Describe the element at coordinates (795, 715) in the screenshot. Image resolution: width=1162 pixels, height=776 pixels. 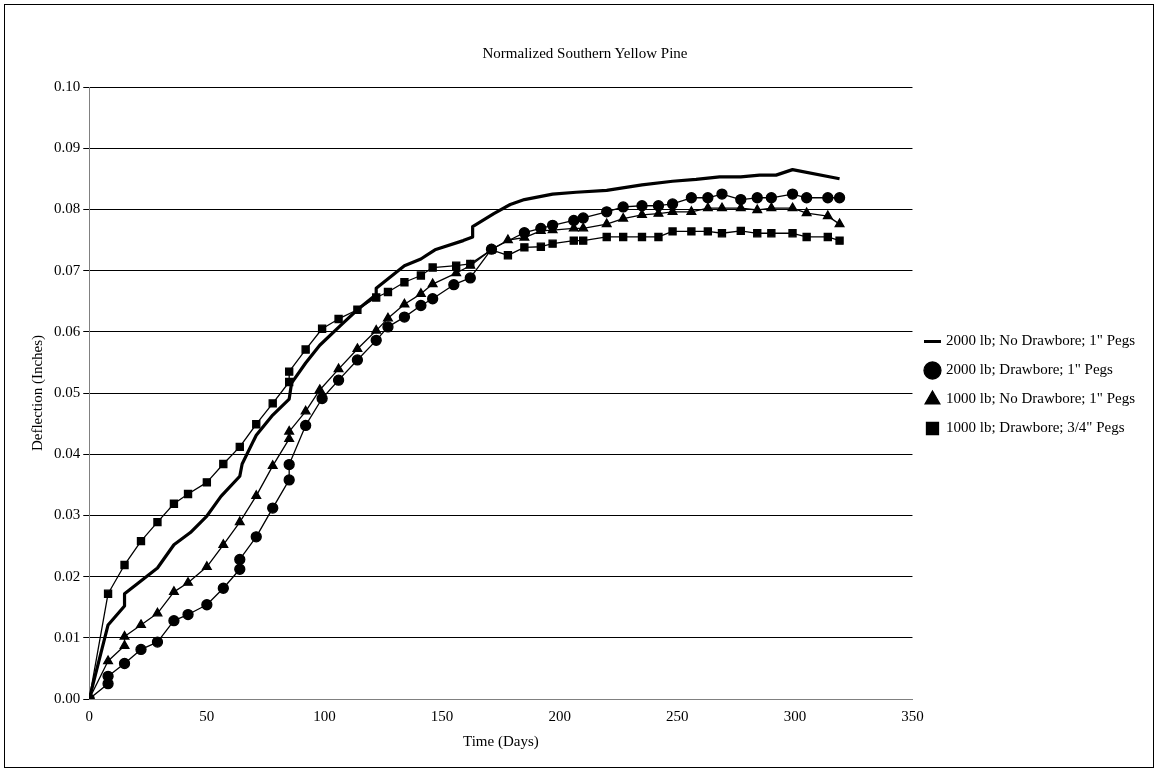
I see `x-tick-label: 300` at that location.